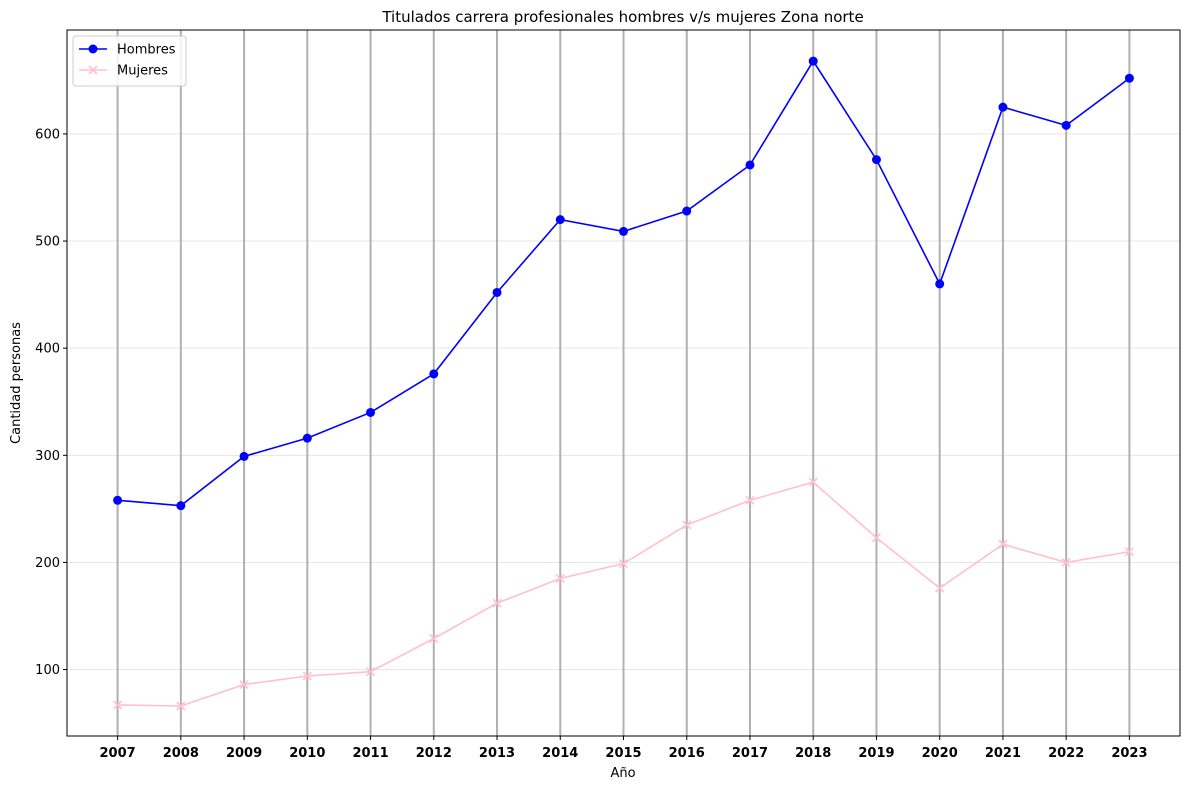 Image resolution: width=1190 pixels, height=790 pixels. Describe the element at coordinates (623, 753) in the screenshot. I see `x-tick-label: 2015` at that location.